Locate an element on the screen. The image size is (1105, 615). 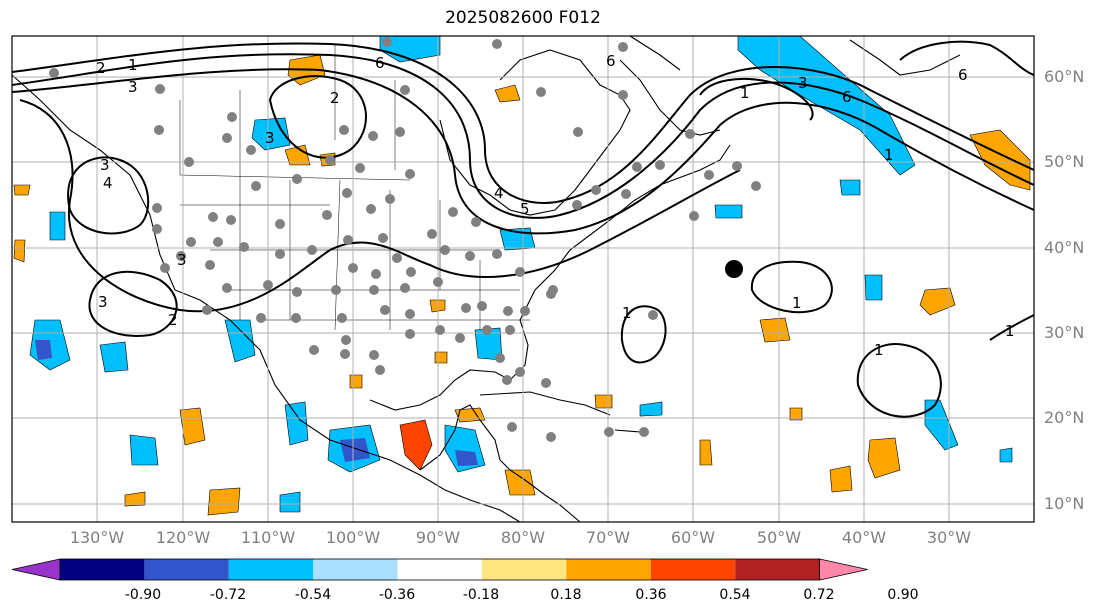
colorbar-label: -0.18 is located at coordinates (481, 595).